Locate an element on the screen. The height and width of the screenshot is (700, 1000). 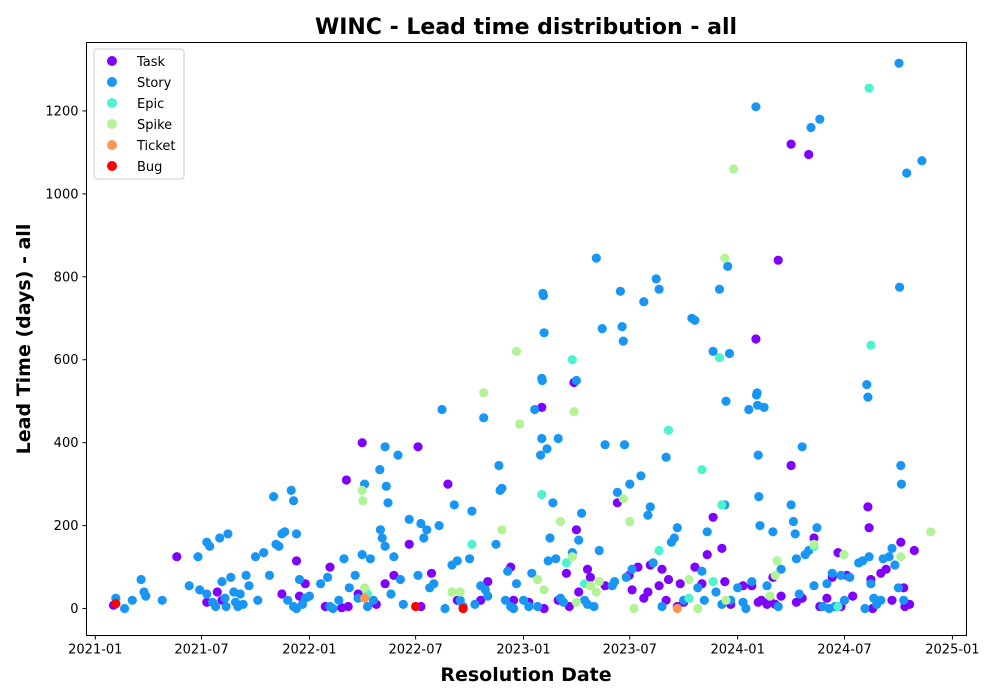
y-tick-label-0: 0 is located at coordinates (74, 609).